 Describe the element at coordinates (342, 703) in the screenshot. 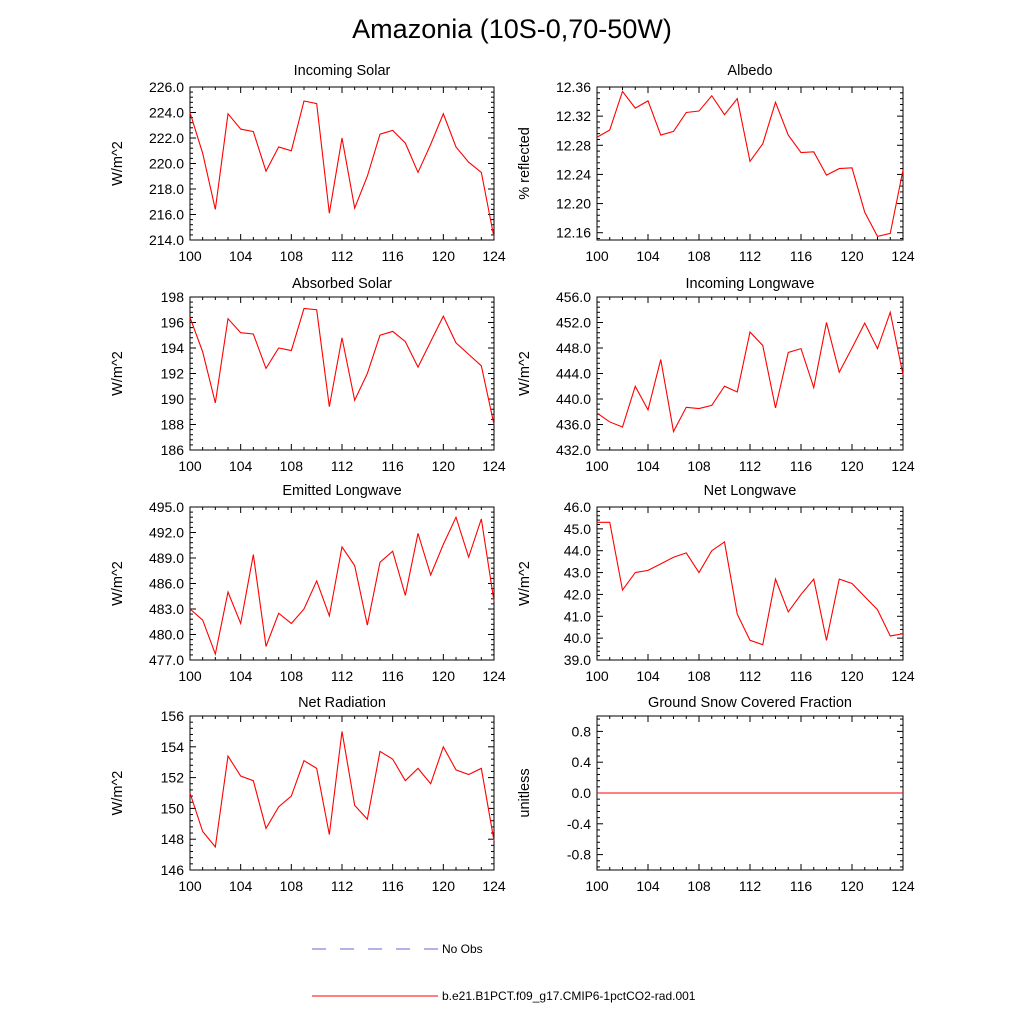

I see `panel-title: Net Radiation` at that location.